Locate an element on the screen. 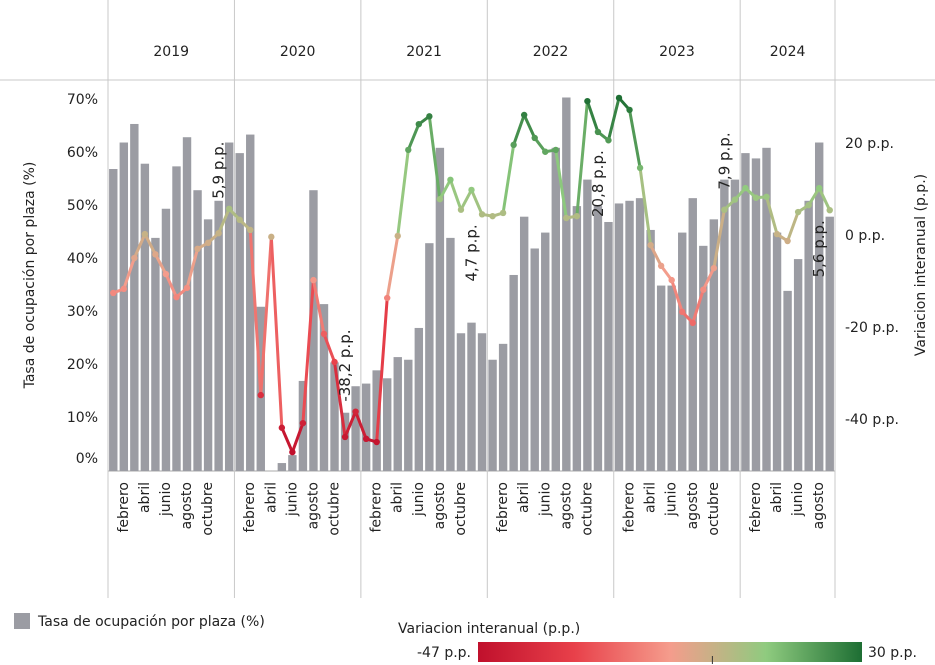 This screenshot has width=935, height=665. data-label: 20,8 p.p. is located at coordinates (598, 183).